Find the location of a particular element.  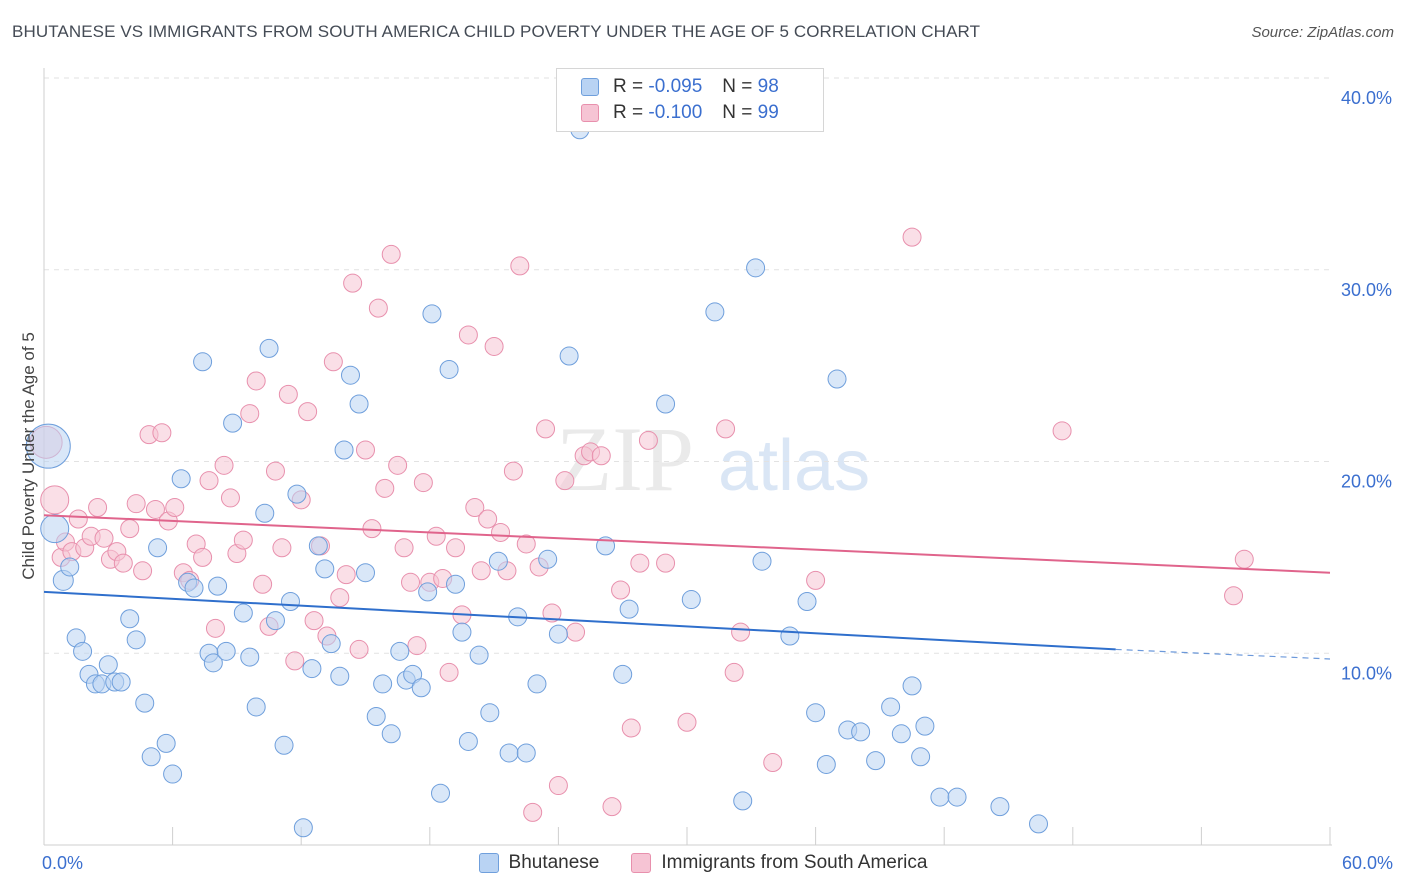

legend-r-value: -0.095 is located at coordinates (675, 86).